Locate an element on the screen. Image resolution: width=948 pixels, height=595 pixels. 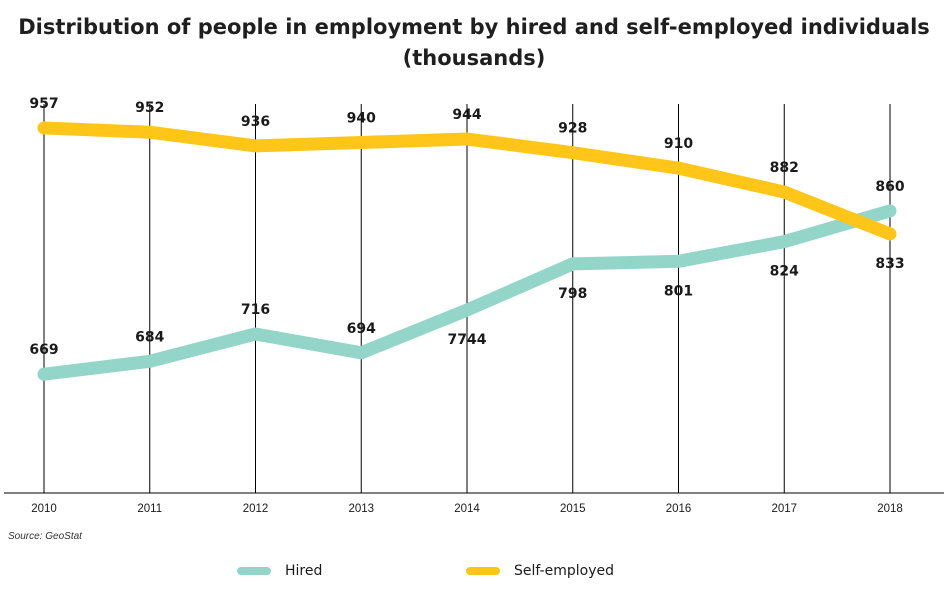
data-label-hired: 716 is located at coordinates (255, 310).